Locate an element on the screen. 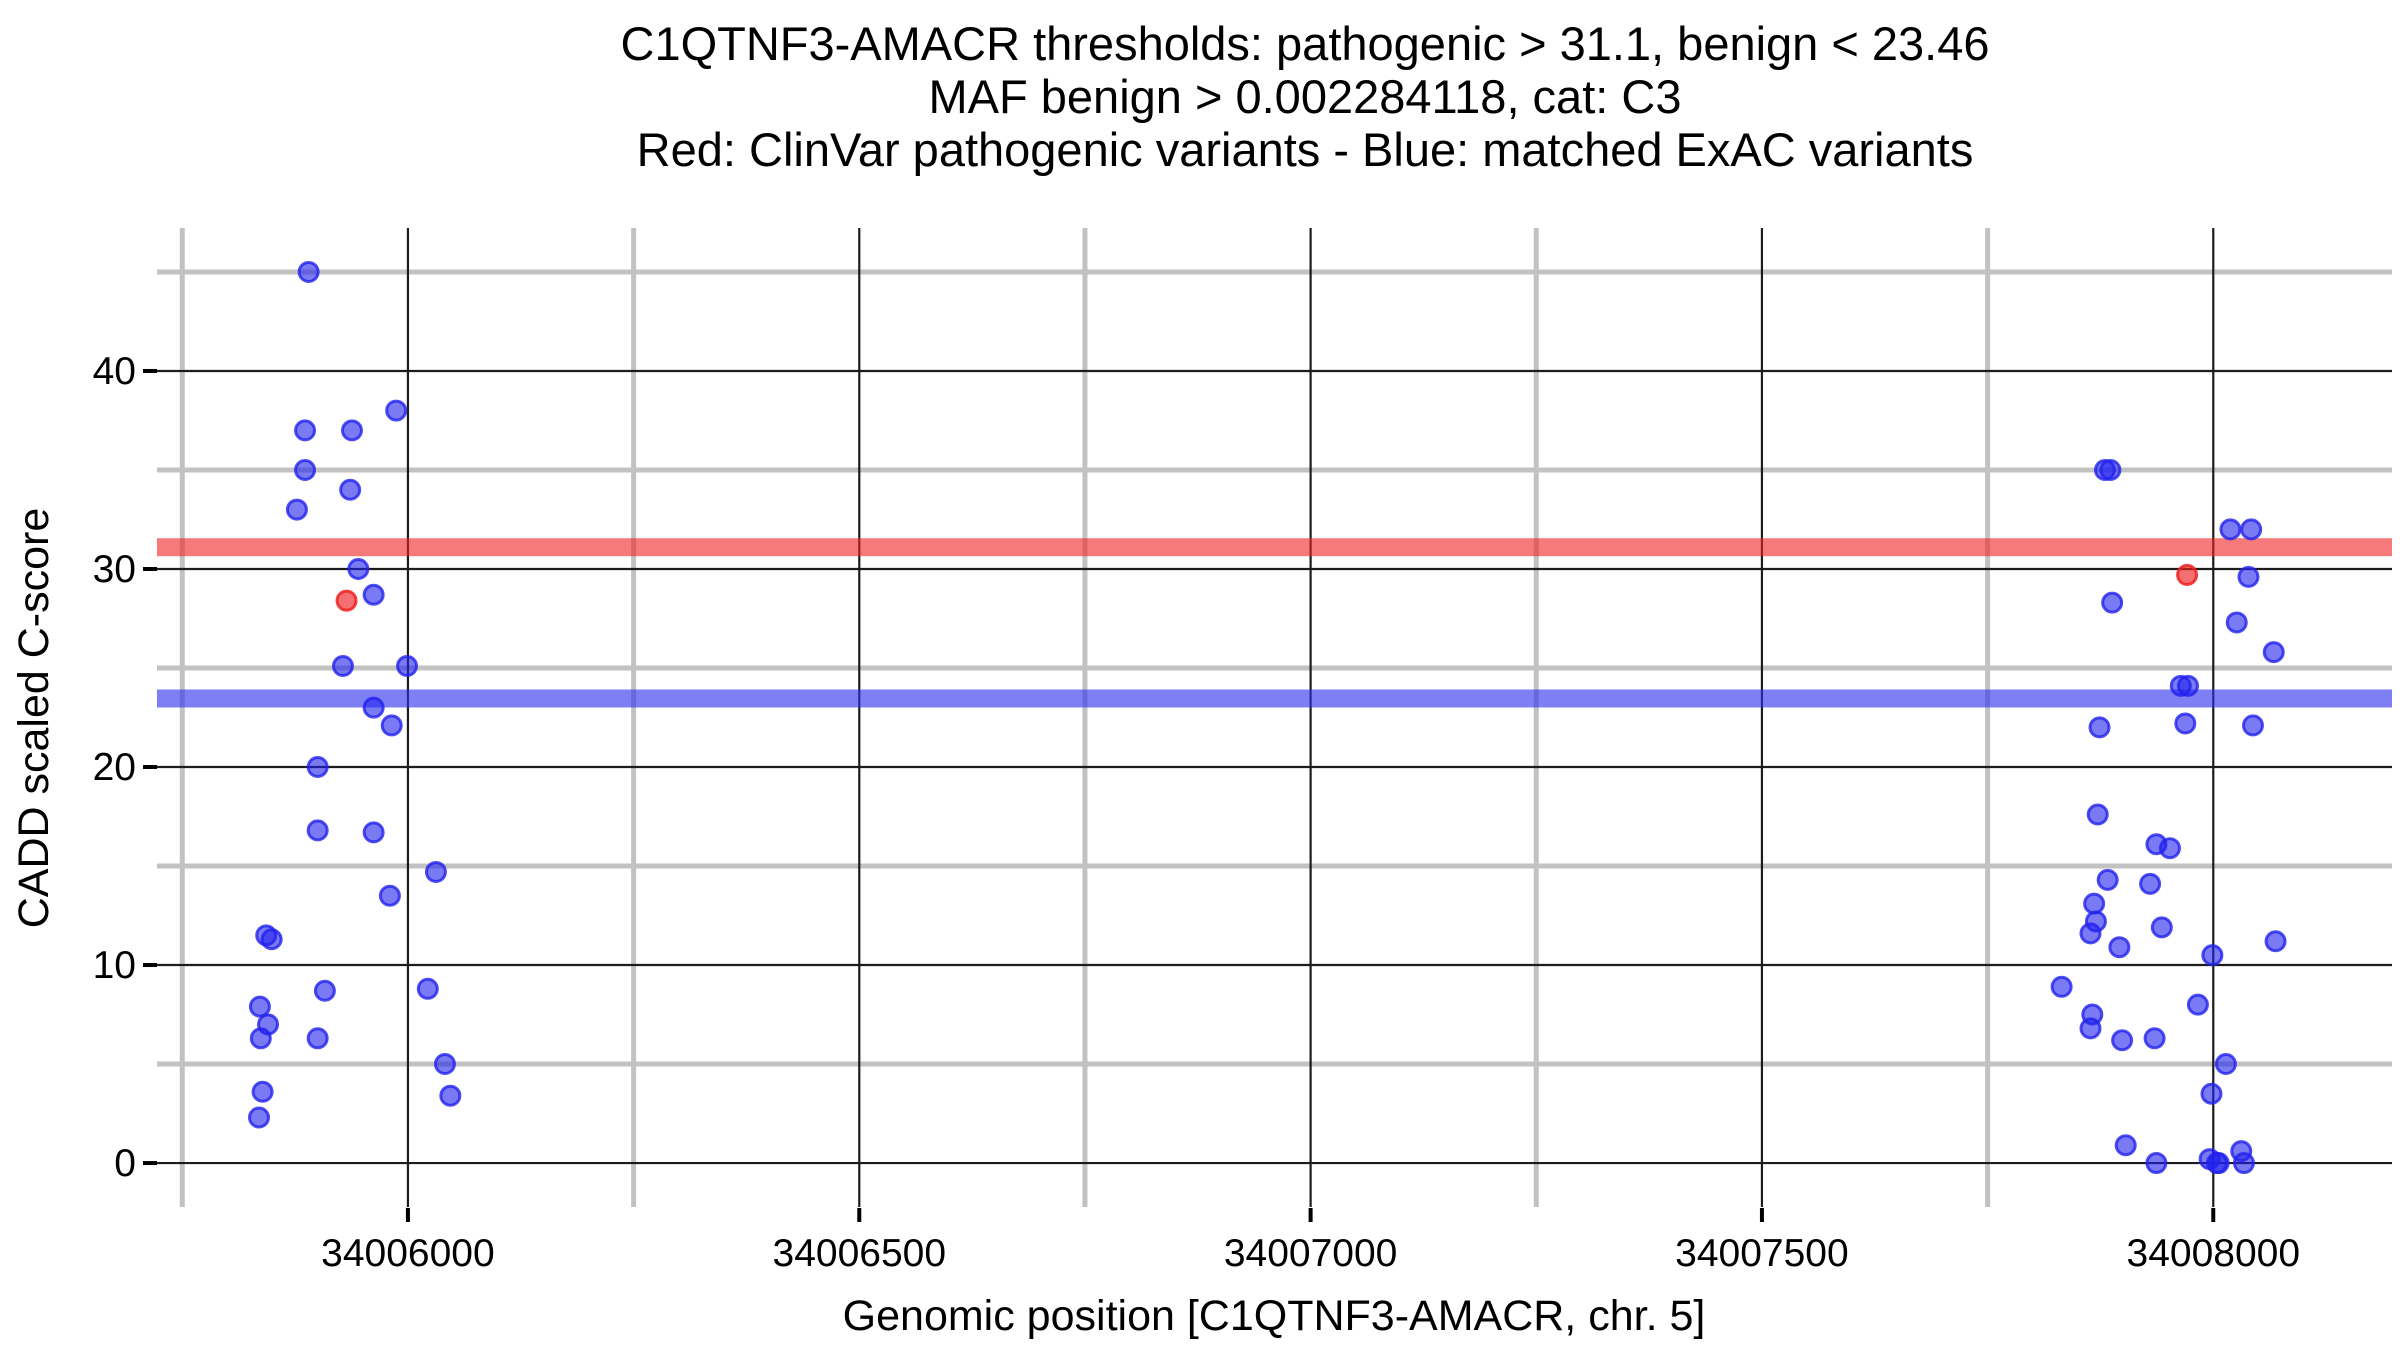 The height and width of the screenshot is (1350, 2400). x-tick-label: 34007000 is located at coordinates (1311, 1253).